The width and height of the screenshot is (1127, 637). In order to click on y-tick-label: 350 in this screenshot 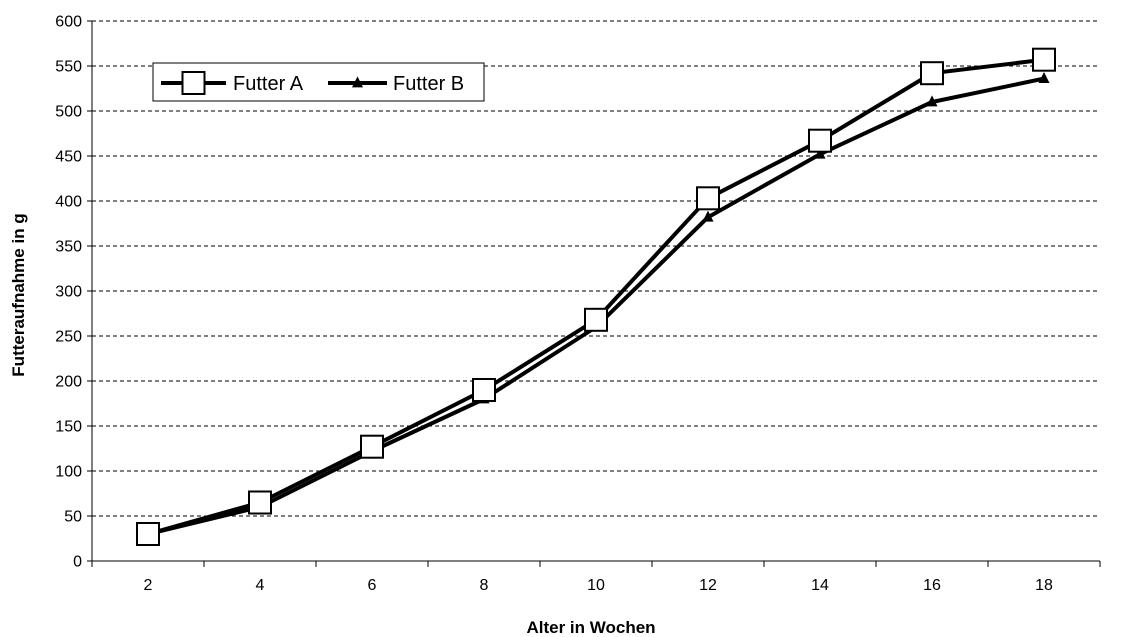, I will do `click(68, 247)`.